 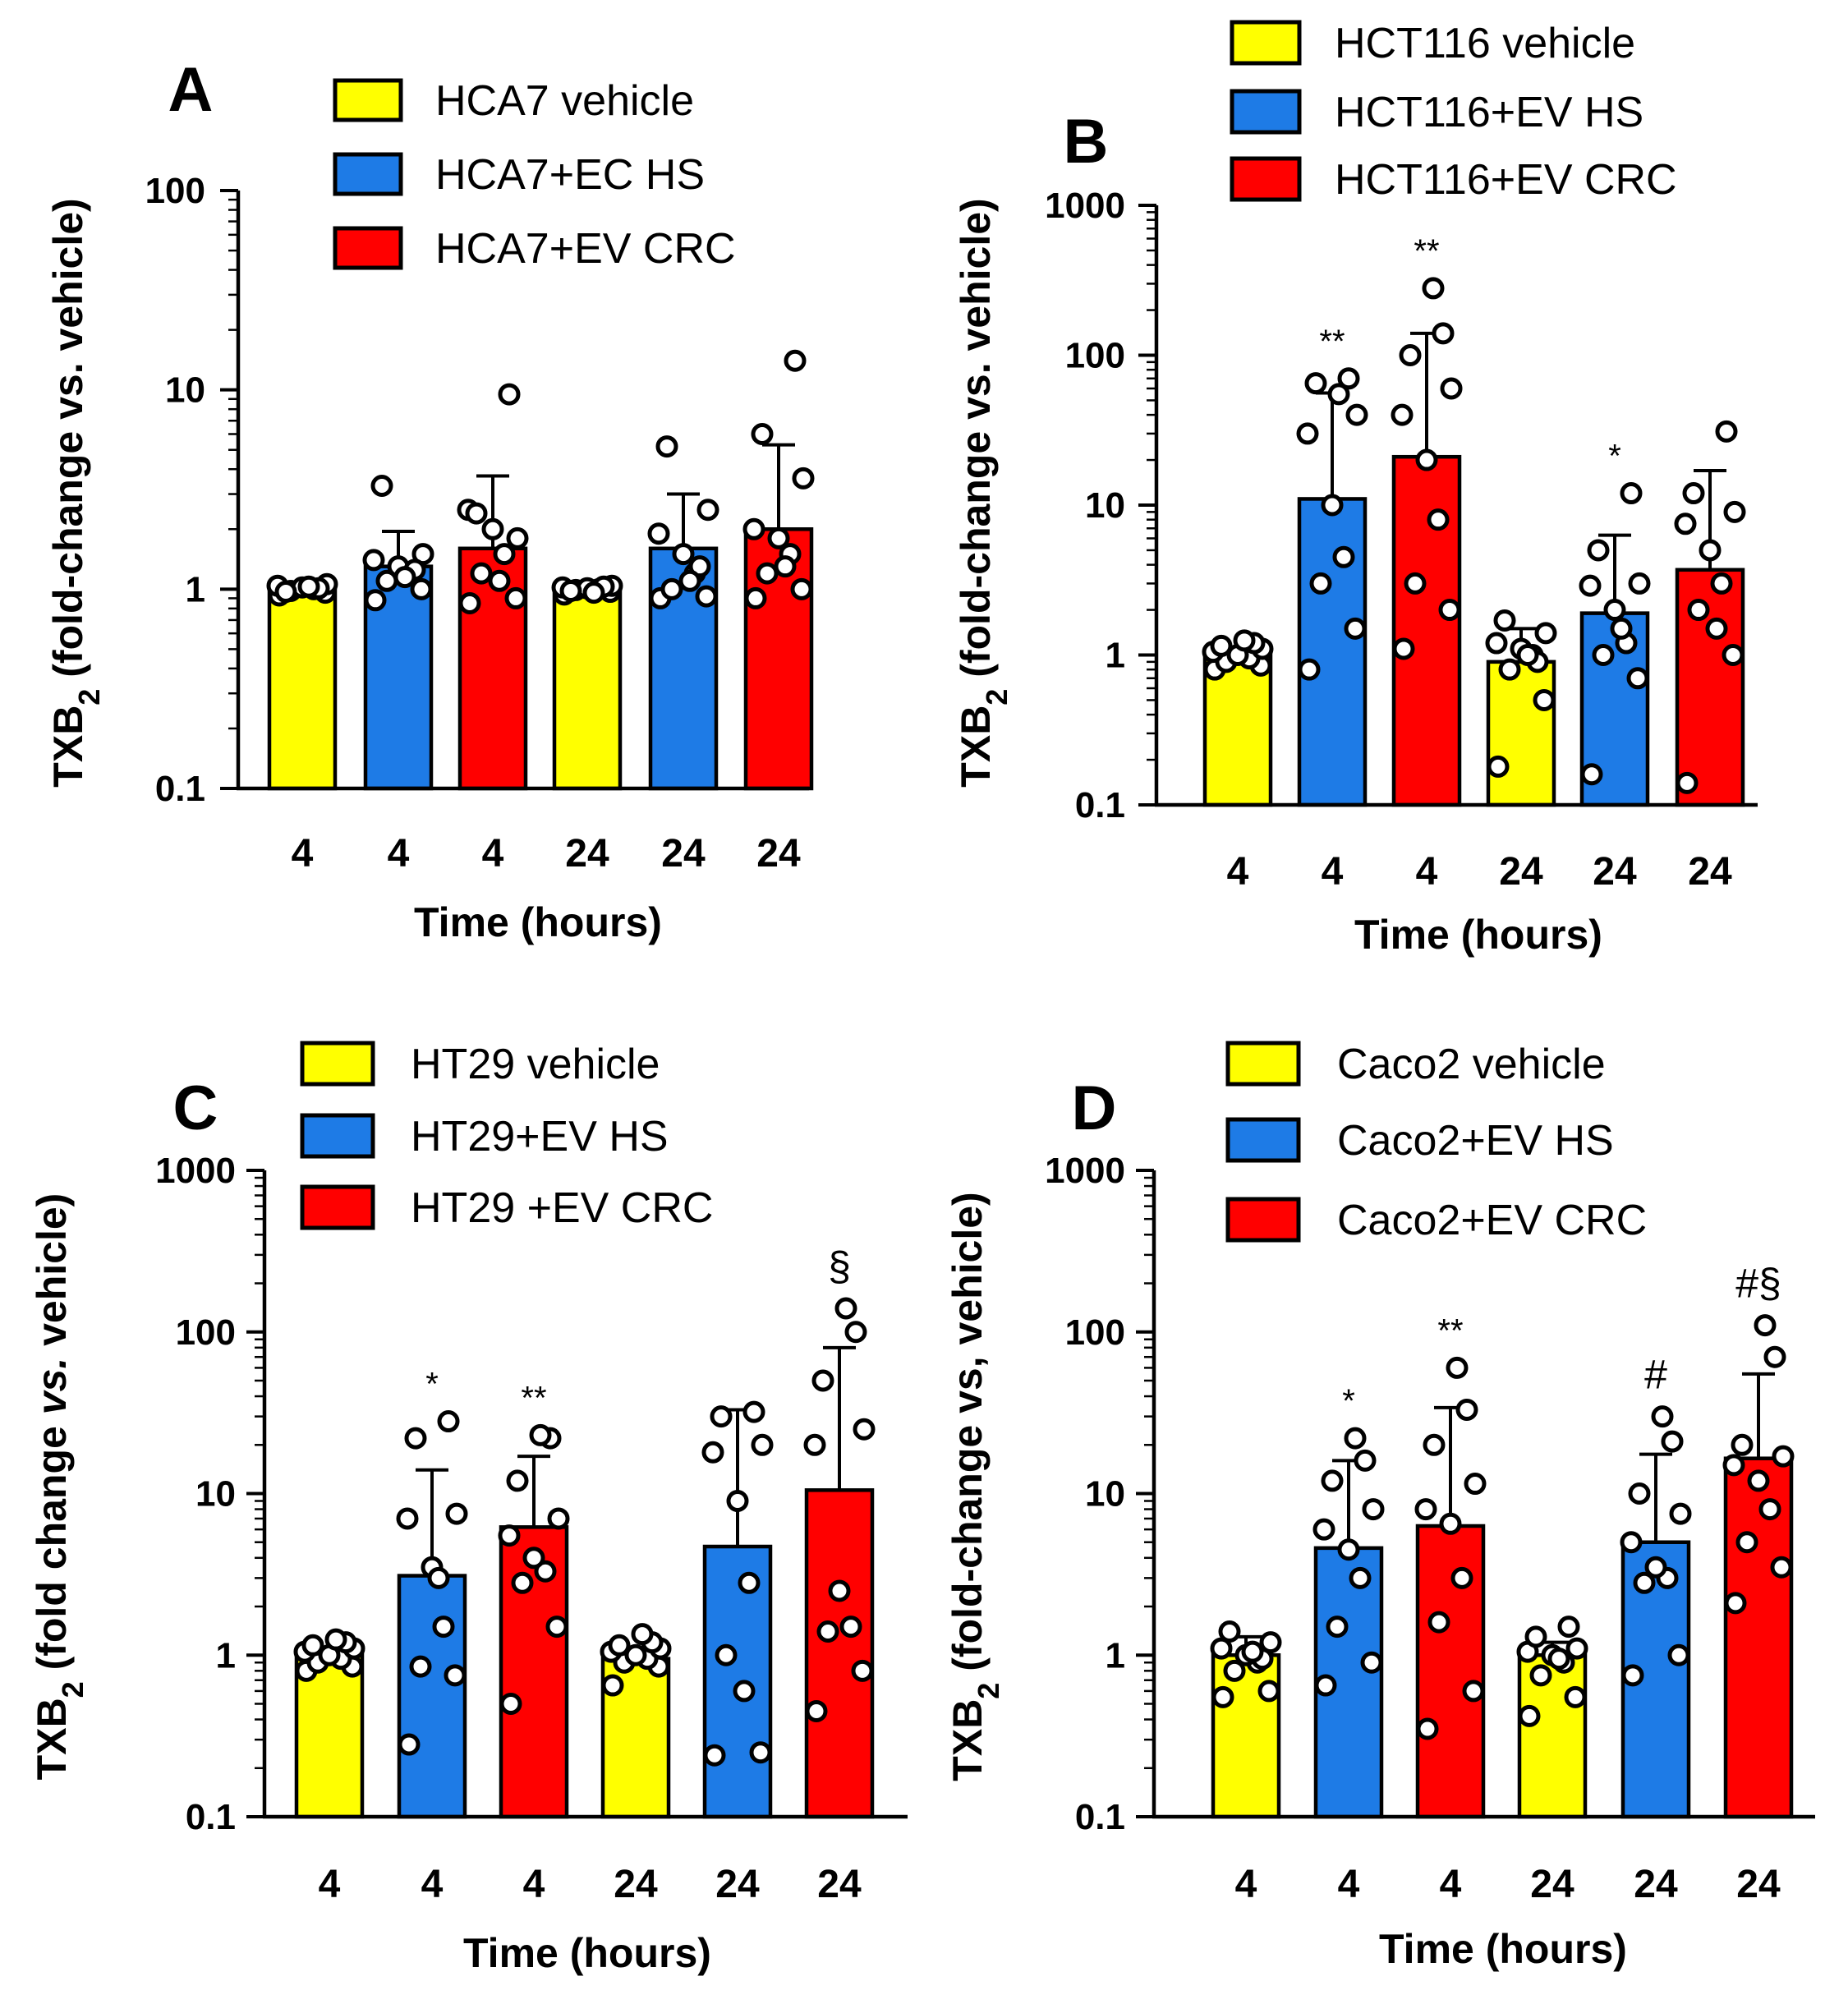 I want to click on legend-label-vehicle: HCT116 vehicle, so click(x=1485, y=43).